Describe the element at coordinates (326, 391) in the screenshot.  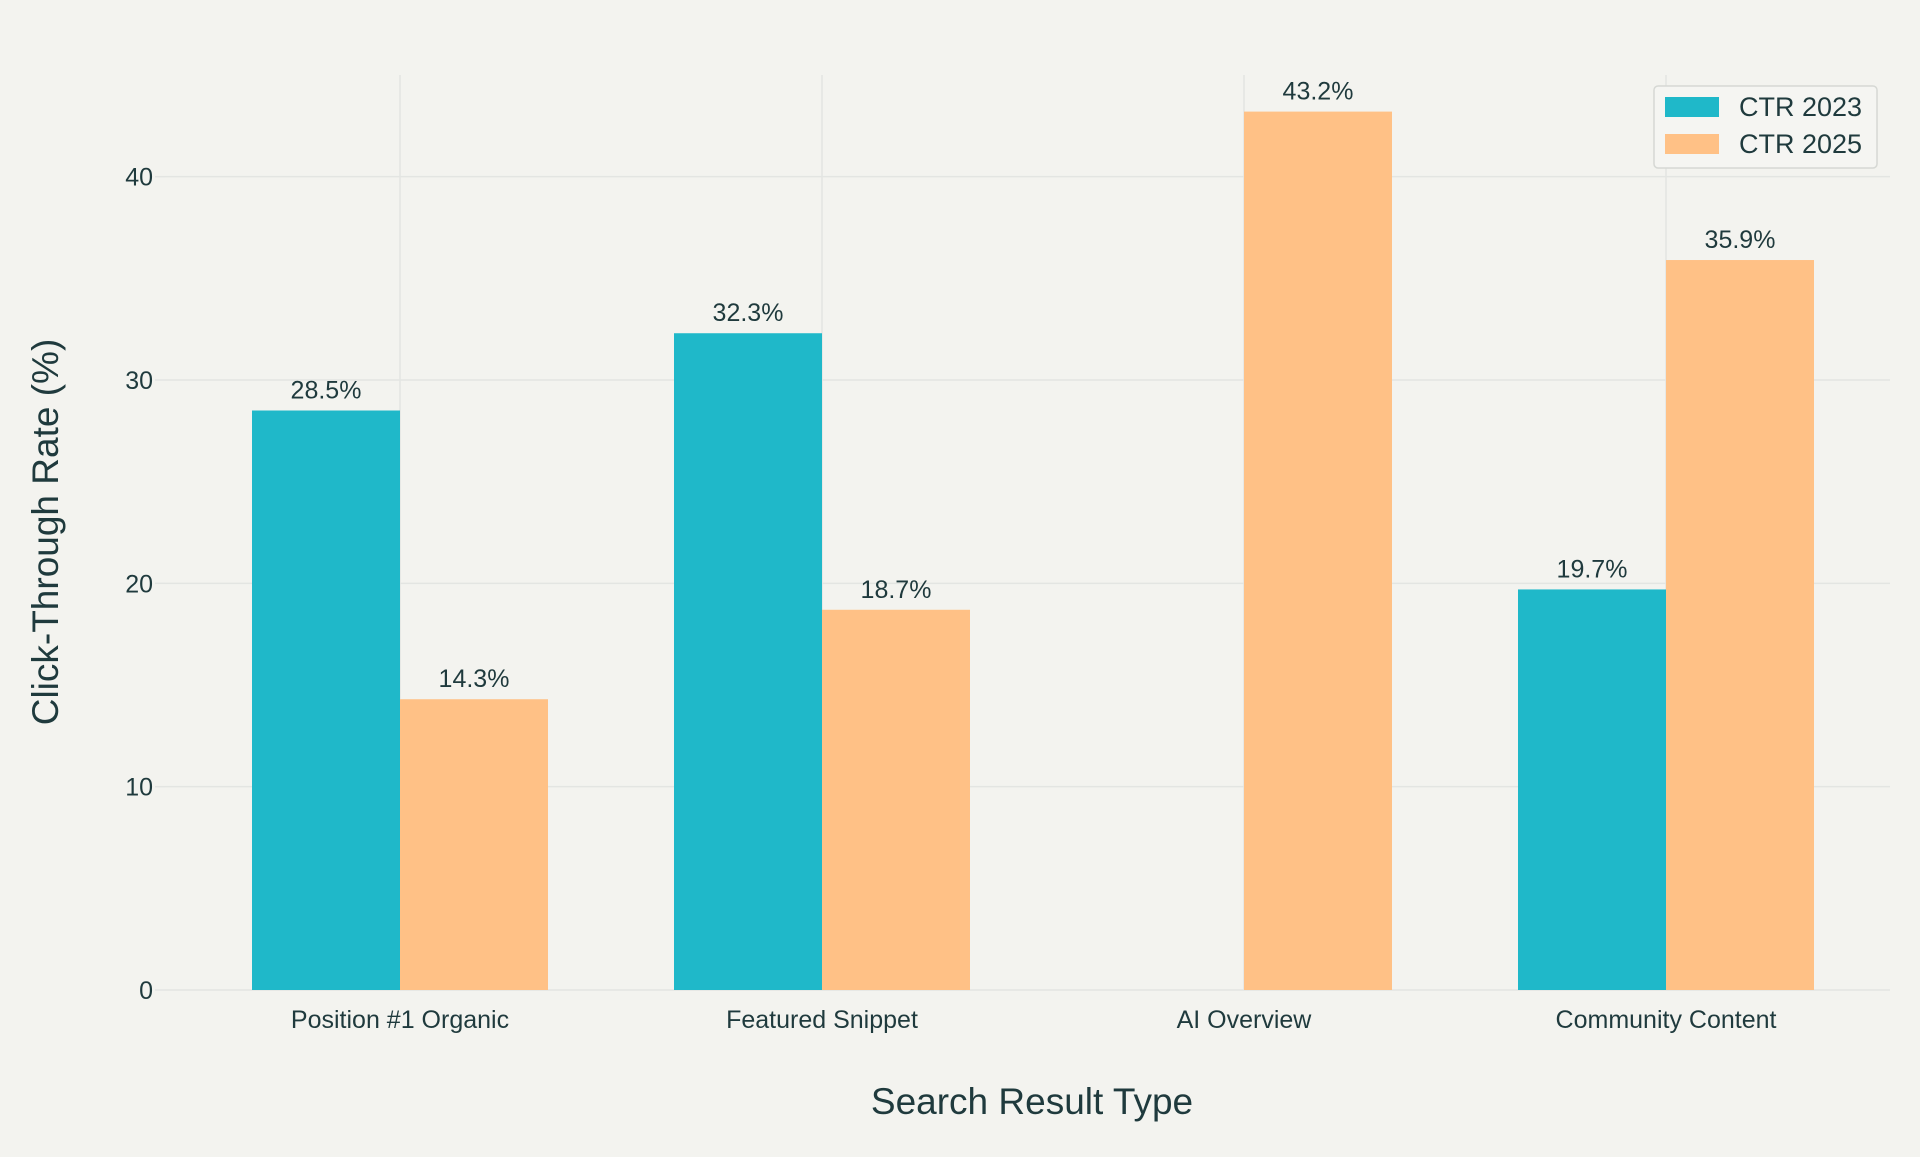
I see `data-label: 28.5%` at that location.